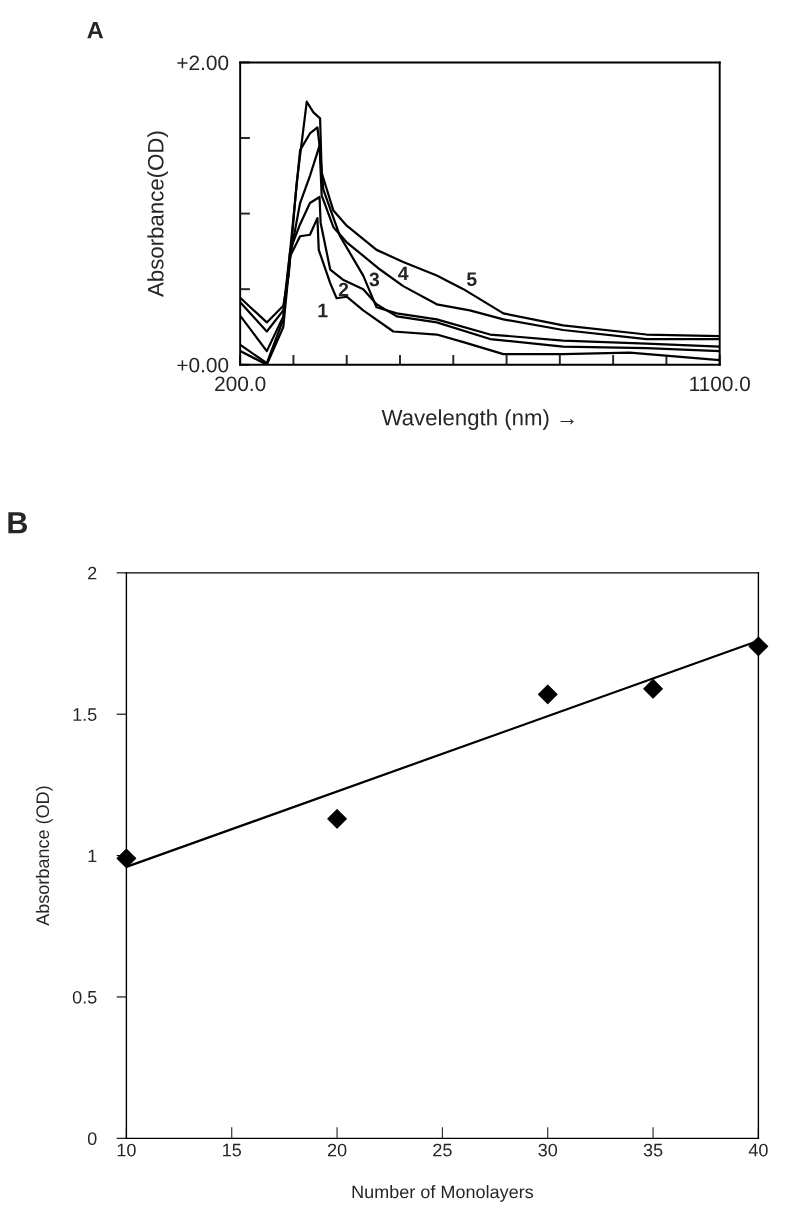 This screenshot has height=1224, width=790. I want to click on annotation: 3, so click(374, 279).